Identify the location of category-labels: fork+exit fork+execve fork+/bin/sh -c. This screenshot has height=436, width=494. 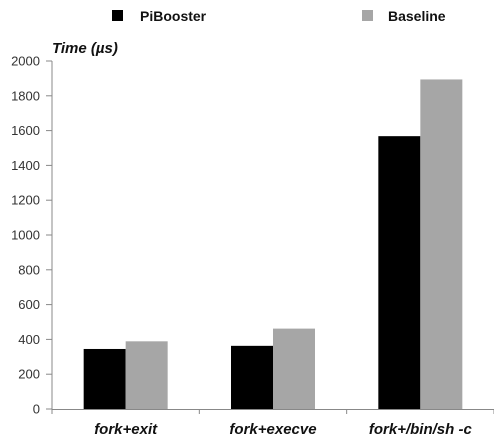
(283, 428).